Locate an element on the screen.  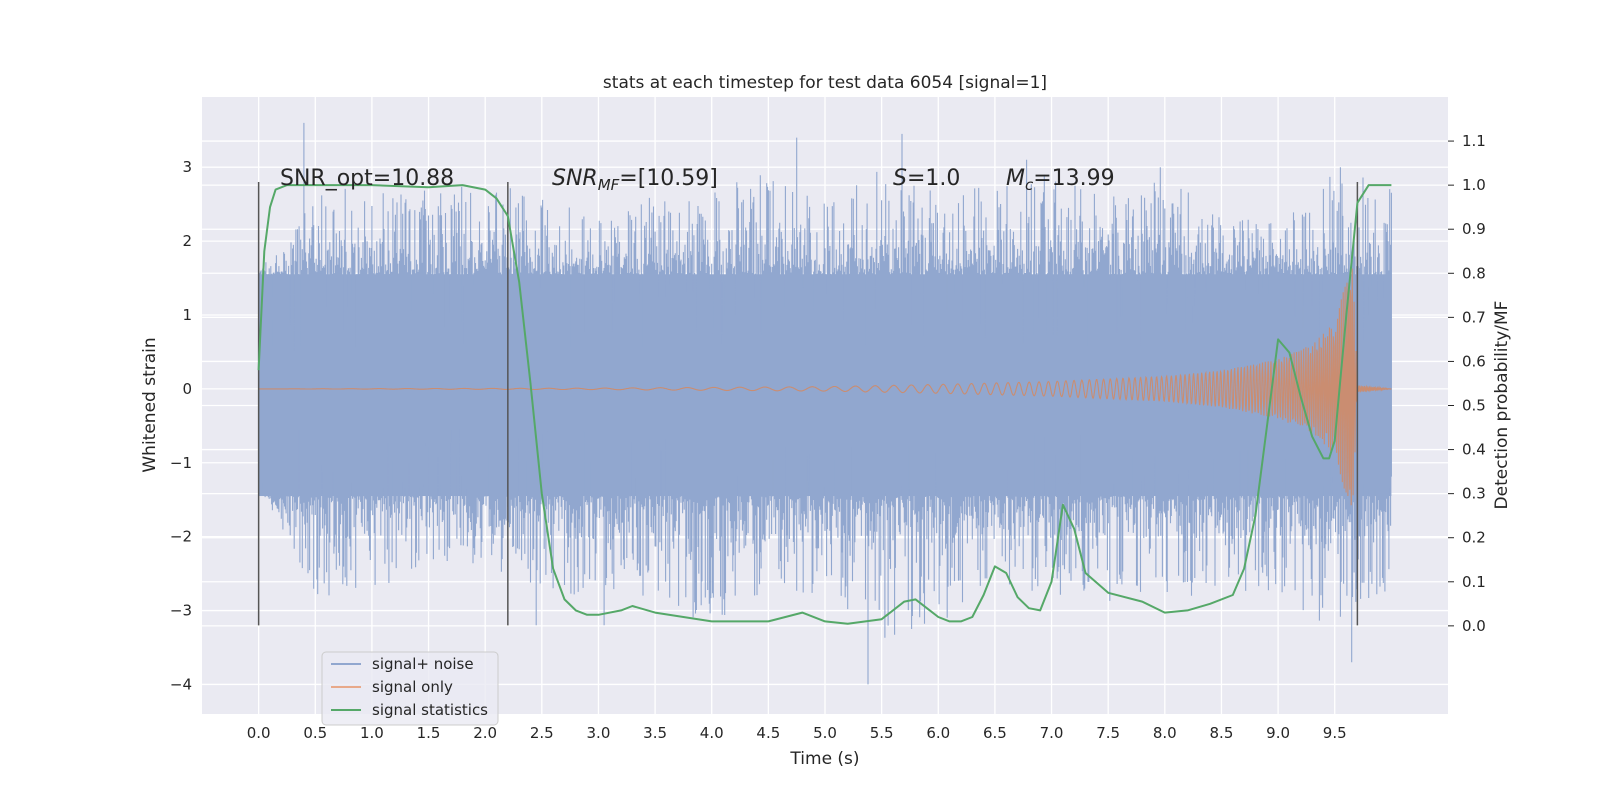
x-tick-label: 6.0 is located at coordinates (938, 733).